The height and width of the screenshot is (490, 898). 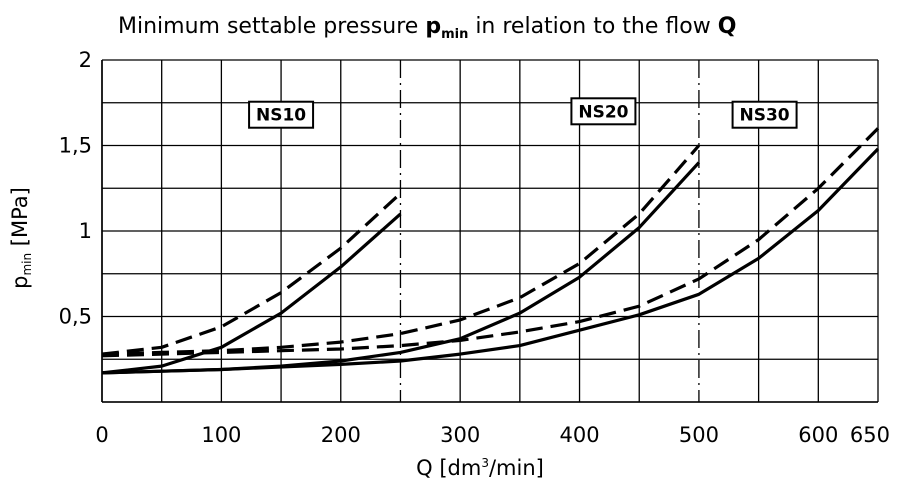 I want to click on size-label-box-ns10, so click(x=281, y=114).